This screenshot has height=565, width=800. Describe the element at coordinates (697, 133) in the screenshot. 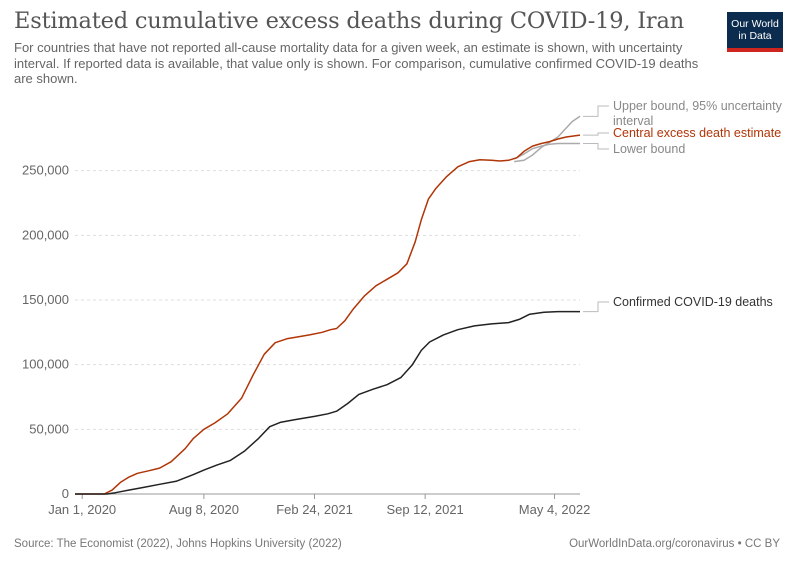

I see `series-label-central: Central excess death estimate` at that location.